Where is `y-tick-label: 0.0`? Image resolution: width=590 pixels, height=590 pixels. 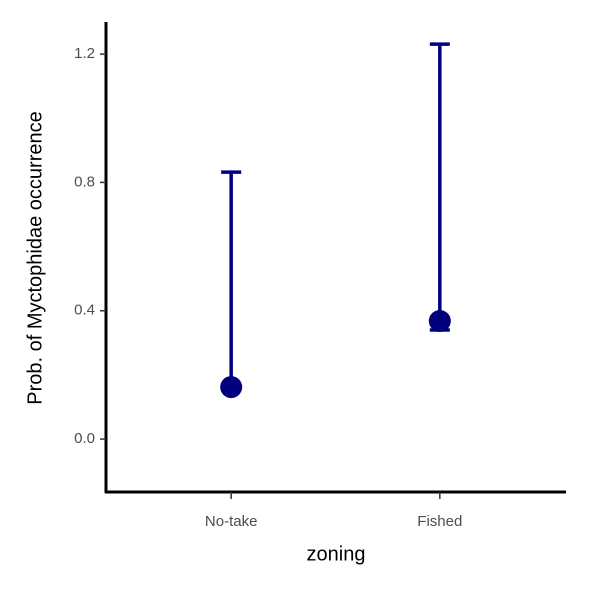 y-tick-label: 0.0 is located at coordinates (84, 438).